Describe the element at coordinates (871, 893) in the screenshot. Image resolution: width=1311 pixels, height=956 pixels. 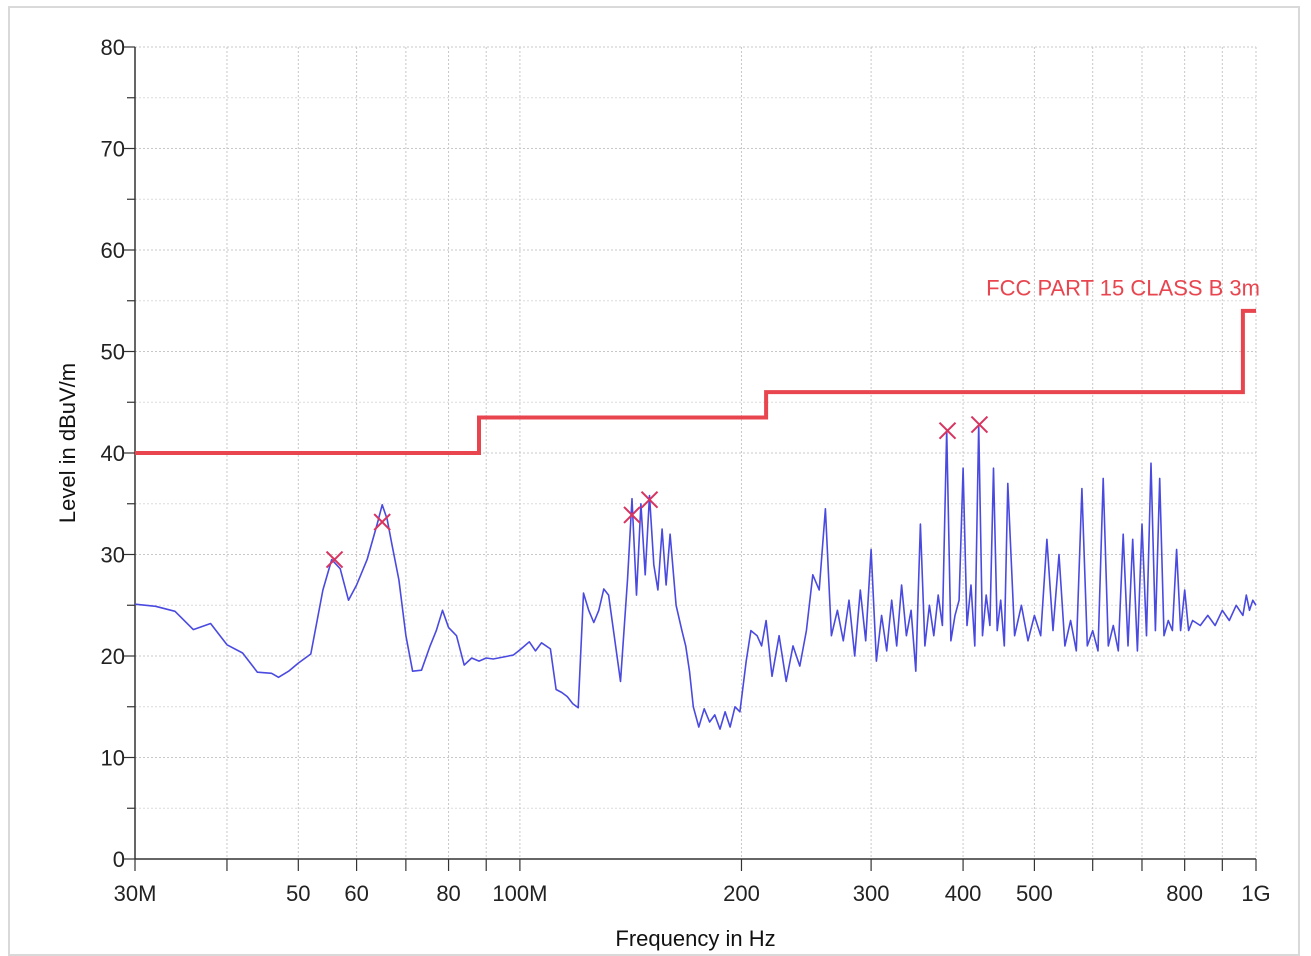
I see `x-tick-label: 300` at that location.